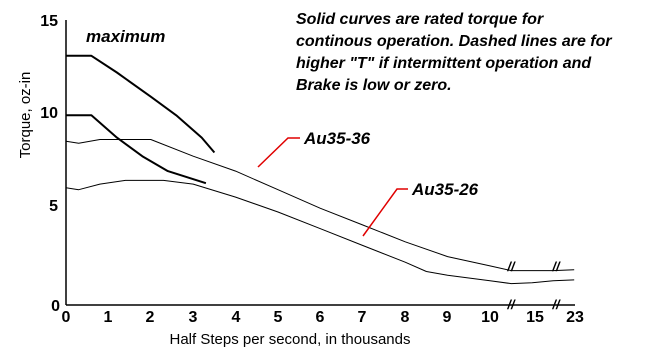 The height and width of the screenshot is (355, 670). What do you see at coordinates (374, 85) in the screenshot?
I see `note-line: Brake is low or zero.` at bounding box center [374, 85].